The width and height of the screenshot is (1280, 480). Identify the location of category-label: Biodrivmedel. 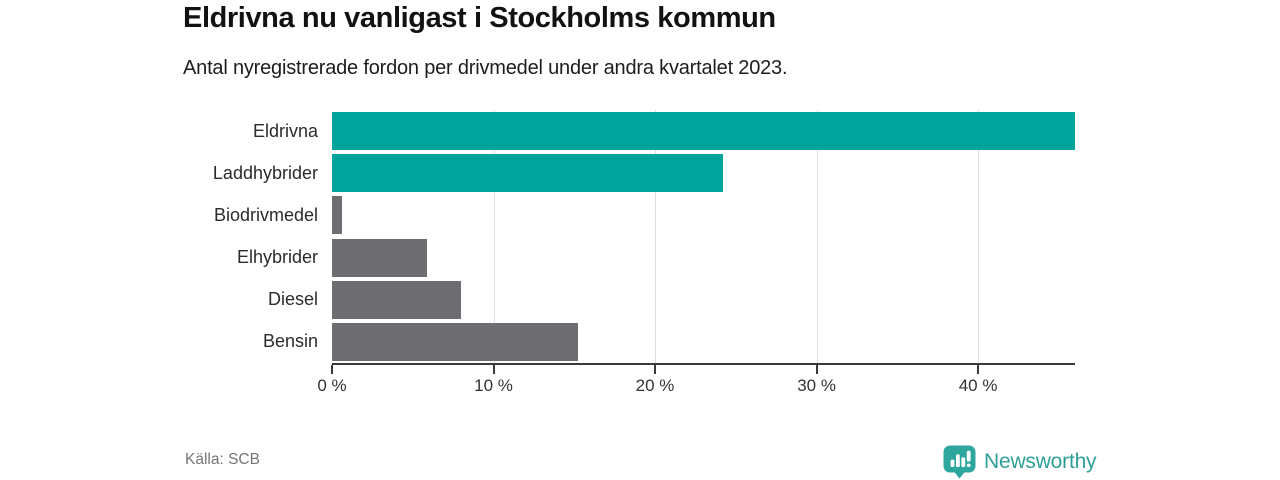
(265, 214).